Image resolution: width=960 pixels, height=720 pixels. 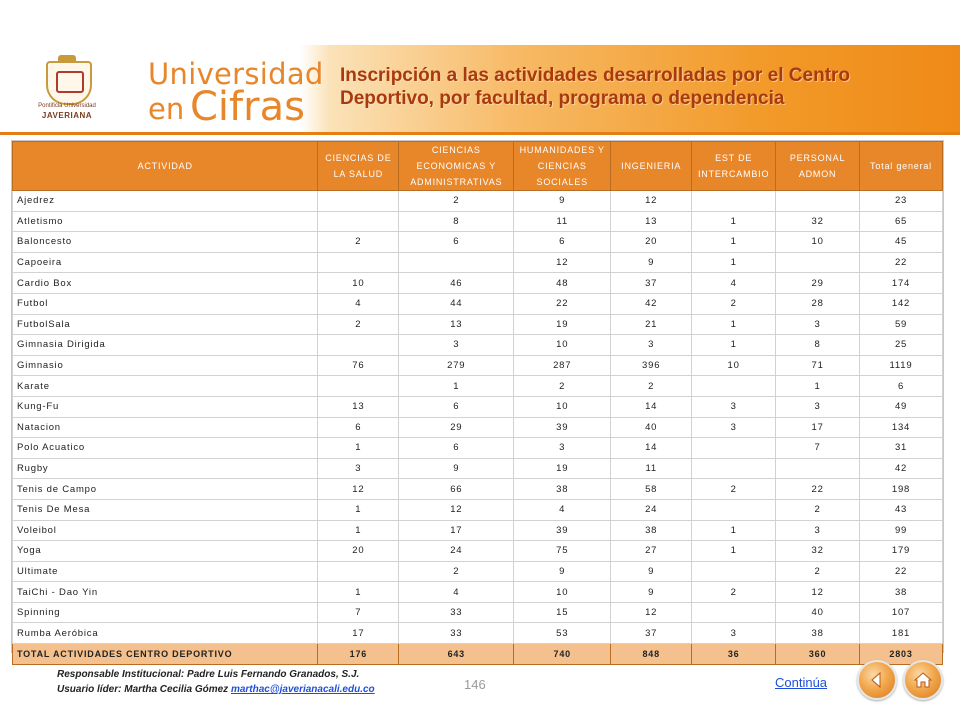 I want to click on table-row: Tenis de Campo 12 66 38 58 2 22 198, so click(x=477, y=489).